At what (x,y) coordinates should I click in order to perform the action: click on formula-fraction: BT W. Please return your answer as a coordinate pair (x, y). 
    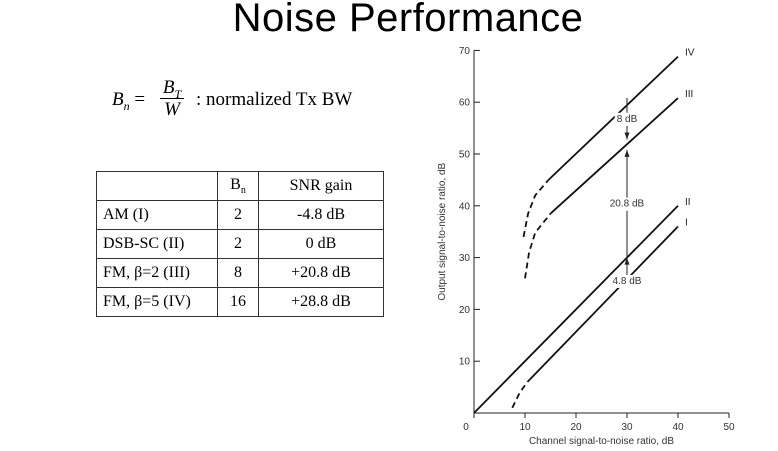
    Looking at the image, I should click on (172, 98).